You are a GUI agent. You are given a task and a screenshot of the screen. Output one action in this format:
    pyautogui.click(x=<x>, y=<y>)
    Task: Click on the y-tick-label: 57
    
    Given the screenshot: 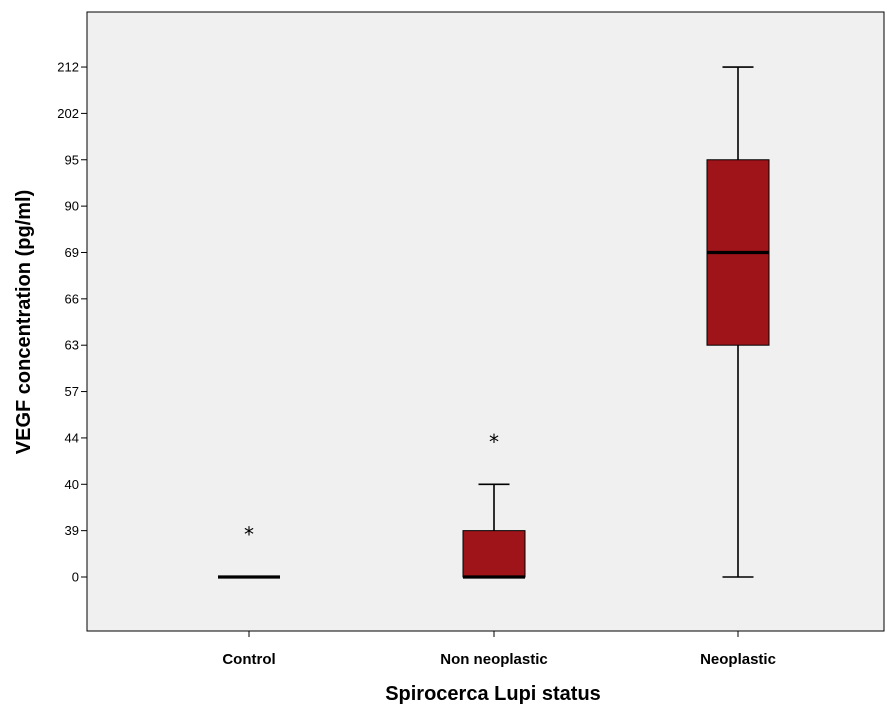 What is the action you would take?
    pyautogui.click(x=72, y=391)
    